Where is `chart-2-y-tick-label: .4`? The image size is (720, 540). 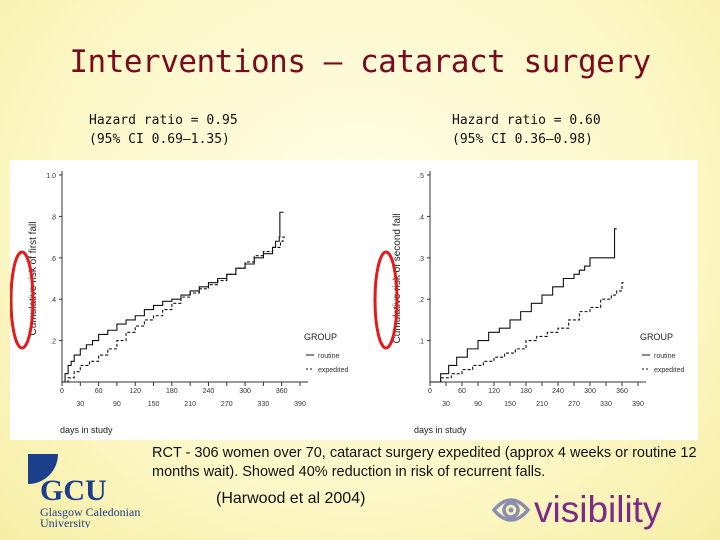 chart-2-y-tick-label: .4 is located at coordinates (421, 217).